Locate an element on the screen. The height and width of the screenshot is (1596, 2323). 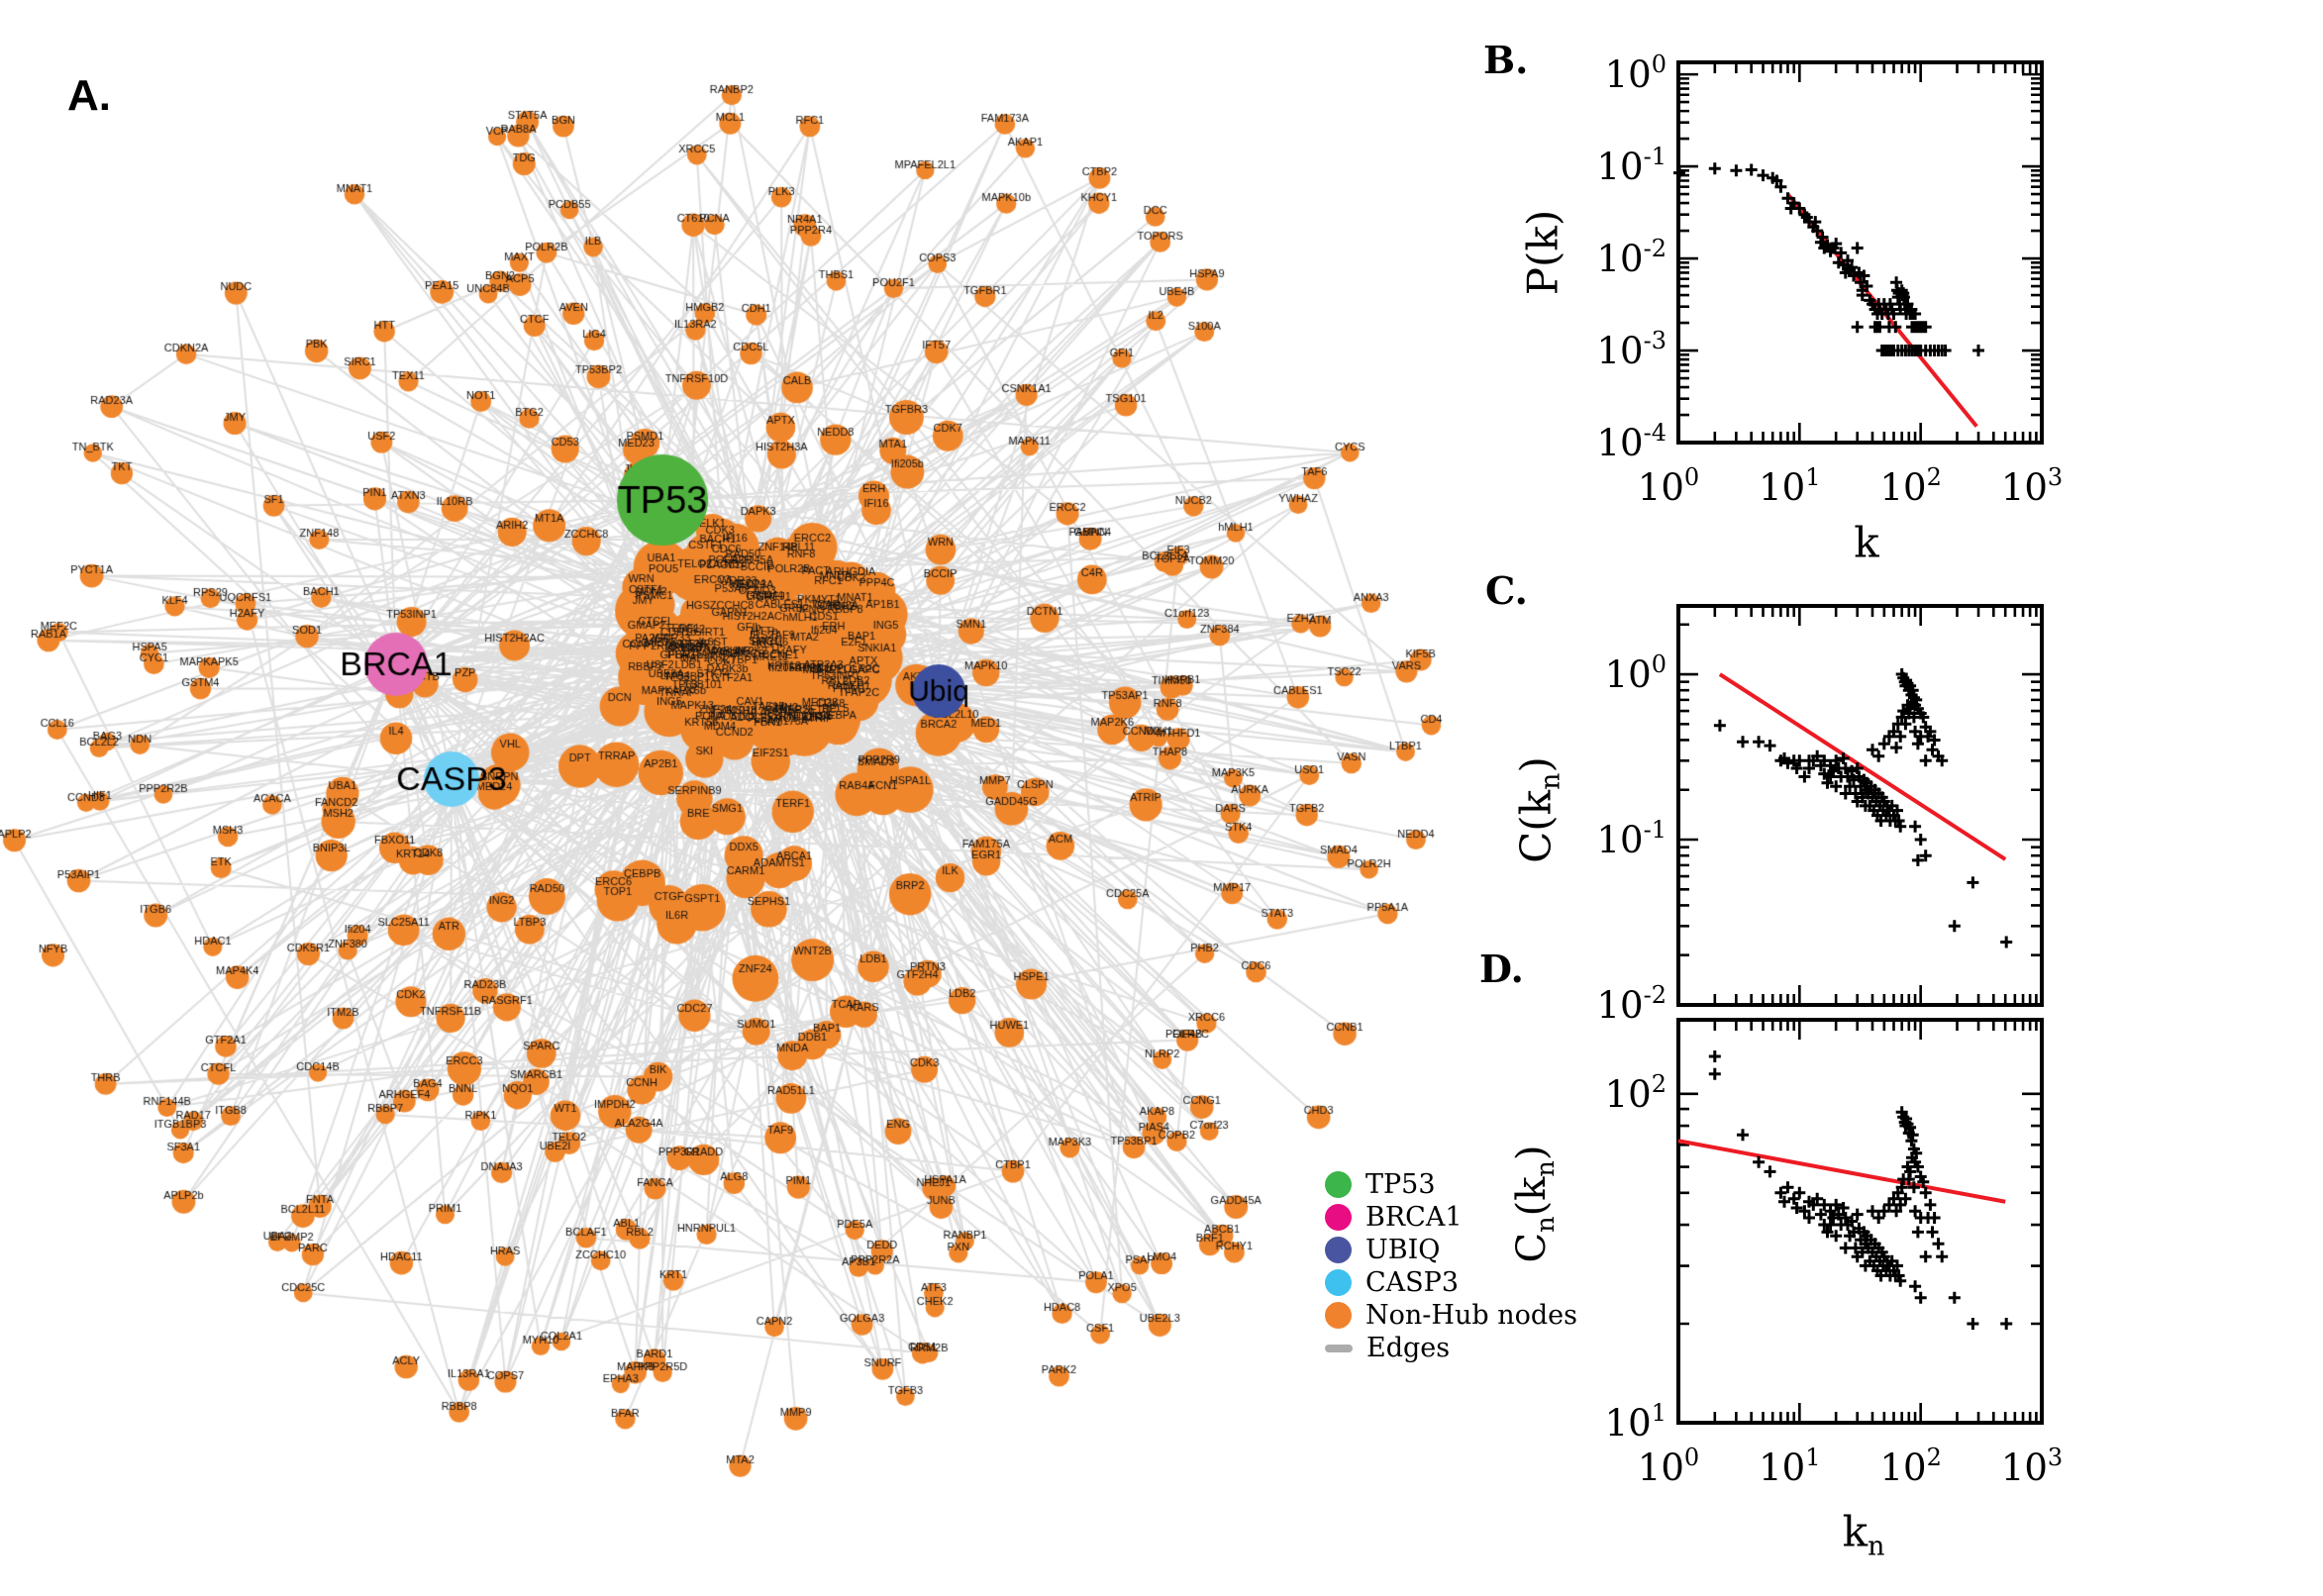
panel-c-label: C. is located at coordinates (1506, 590).